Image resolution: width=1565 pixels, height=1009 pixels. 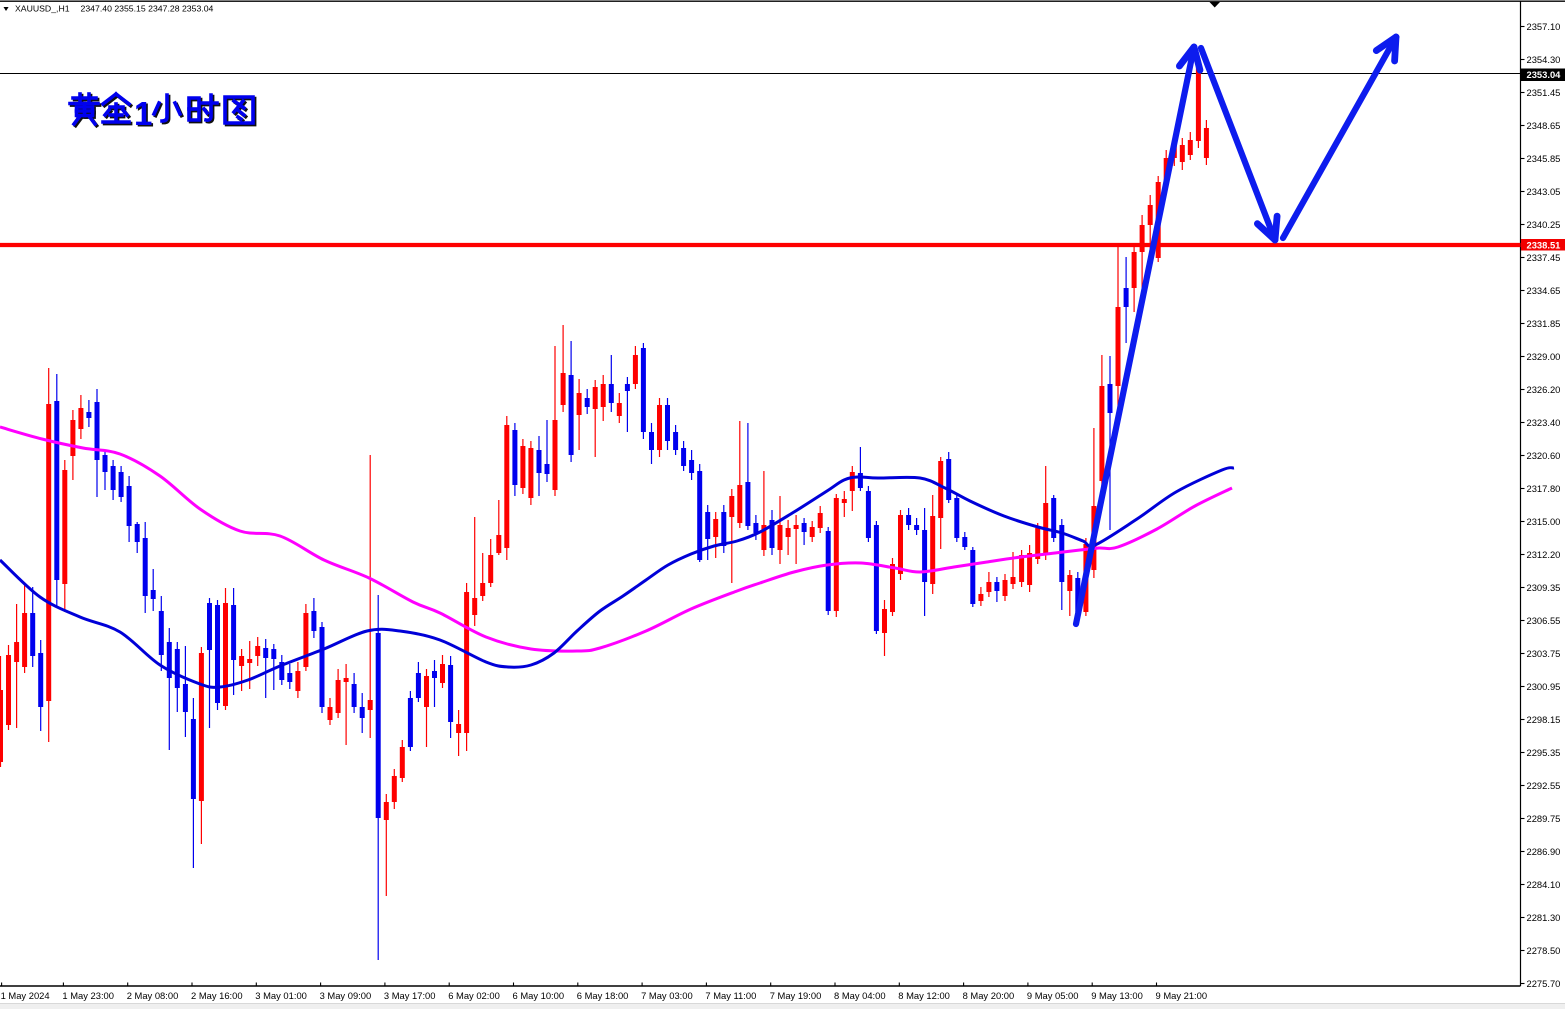 I want to click on svg-text: 2284.10, so click(x=1544, y=884).